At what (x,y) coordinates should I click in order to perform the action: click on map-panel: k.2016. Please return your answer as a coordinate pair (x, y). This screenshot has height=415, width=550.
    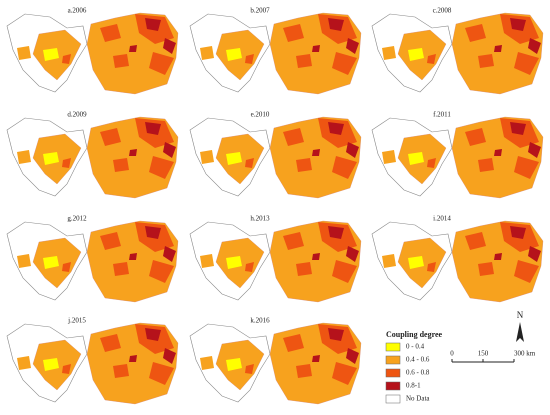
    Looking at the image, I should click on (275, 361).